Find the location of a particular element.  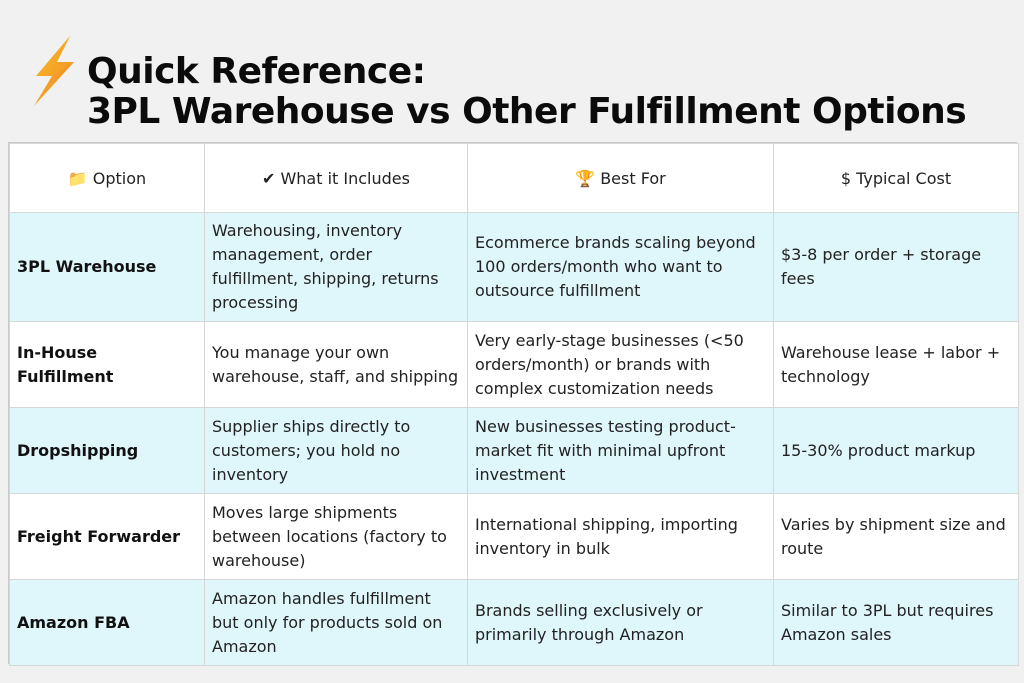

folder-icon: 📁 is located at coordinates (77, 178).